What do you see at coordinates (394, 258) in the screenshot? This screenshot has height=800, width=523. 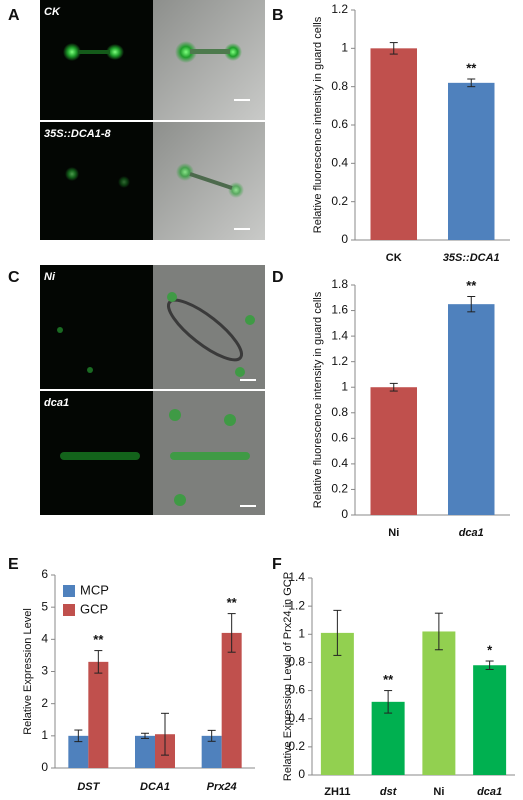 I see `x-tick-label: CK` at bounding box center [394, 258].